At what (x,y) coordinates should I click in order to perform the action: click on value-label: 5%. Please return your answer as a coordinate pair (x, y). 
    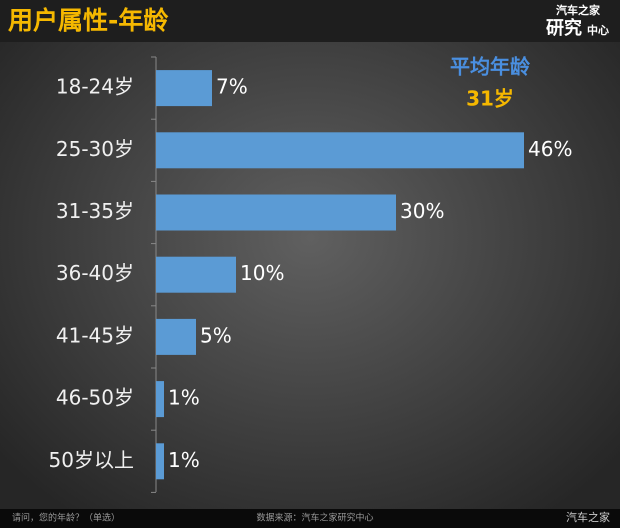
    Looking at the image, I should click on (216, 335).